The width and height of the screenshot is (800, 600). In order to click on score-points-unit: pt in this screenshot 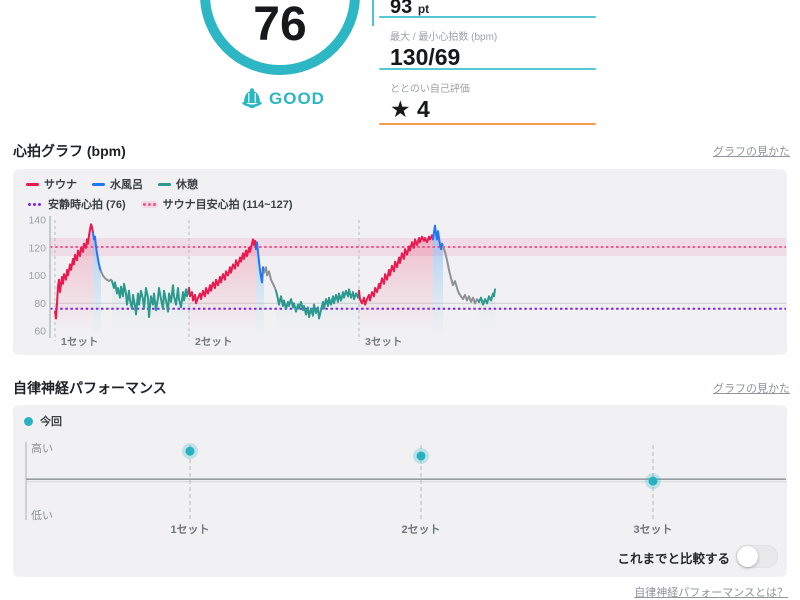, I will do `click(423, 9)`.